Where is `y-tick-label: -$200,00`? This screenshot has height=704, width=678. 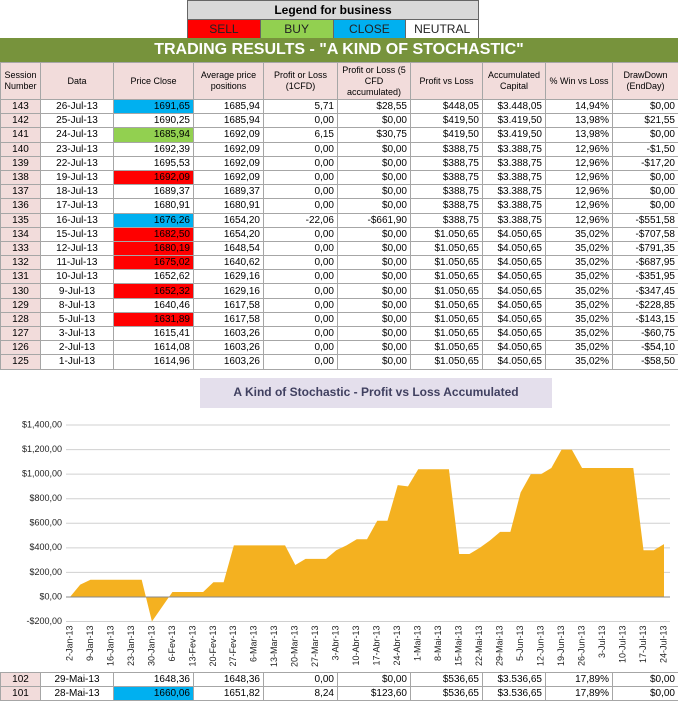 y-tick-label: -$200,00 is located at coordinates (44, 621).